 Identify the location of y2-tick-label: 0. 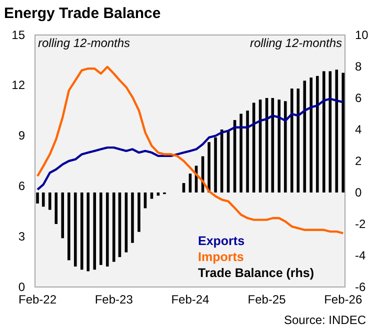
(358, 192).